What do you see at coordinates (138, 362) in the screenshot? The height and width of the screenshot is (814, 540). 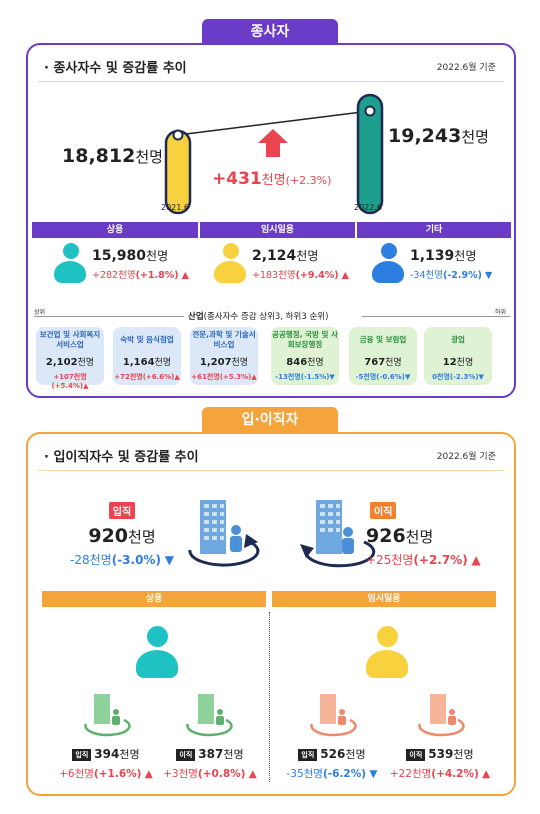 I see `industry-value-number: 1,164` at bounding box center [138, 362].